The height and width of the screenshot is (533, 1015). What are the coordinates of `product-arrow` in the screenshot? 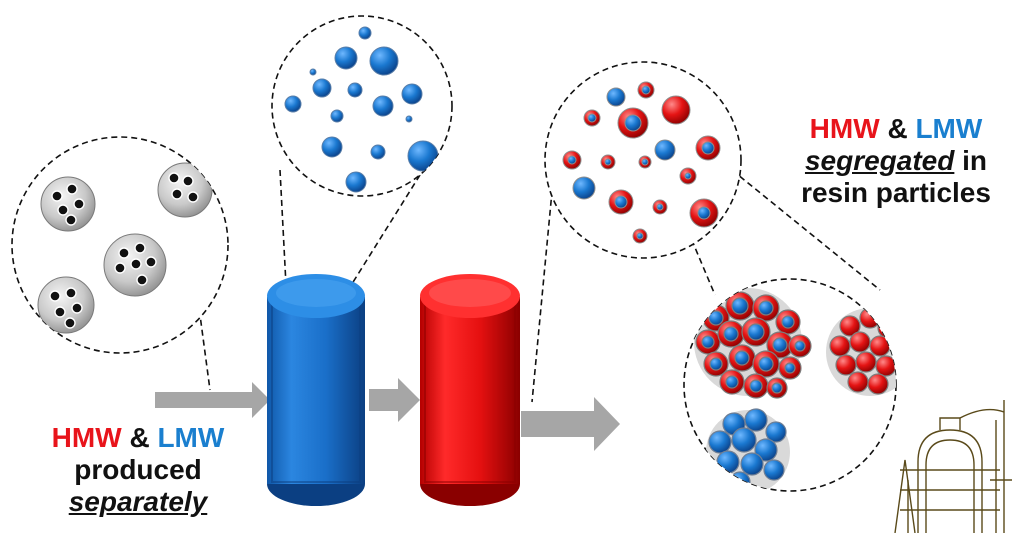 It's located at (570, 424).